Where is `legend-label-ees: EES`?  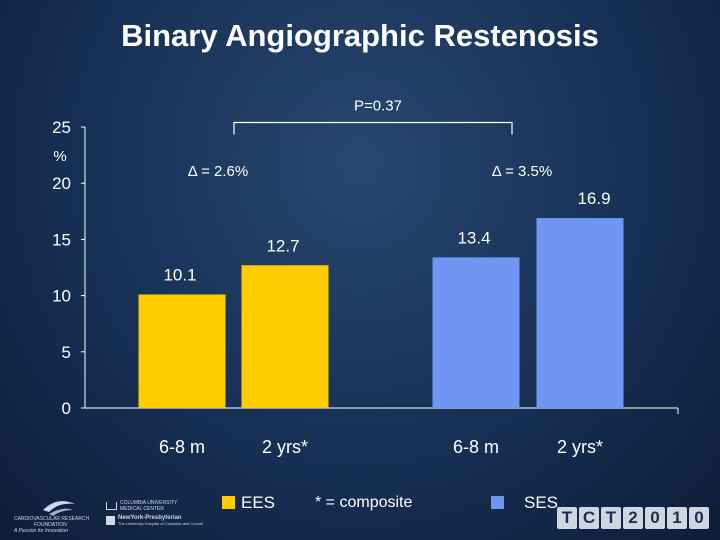
legend-label-ees: EES is located at coordinates (258, 502).